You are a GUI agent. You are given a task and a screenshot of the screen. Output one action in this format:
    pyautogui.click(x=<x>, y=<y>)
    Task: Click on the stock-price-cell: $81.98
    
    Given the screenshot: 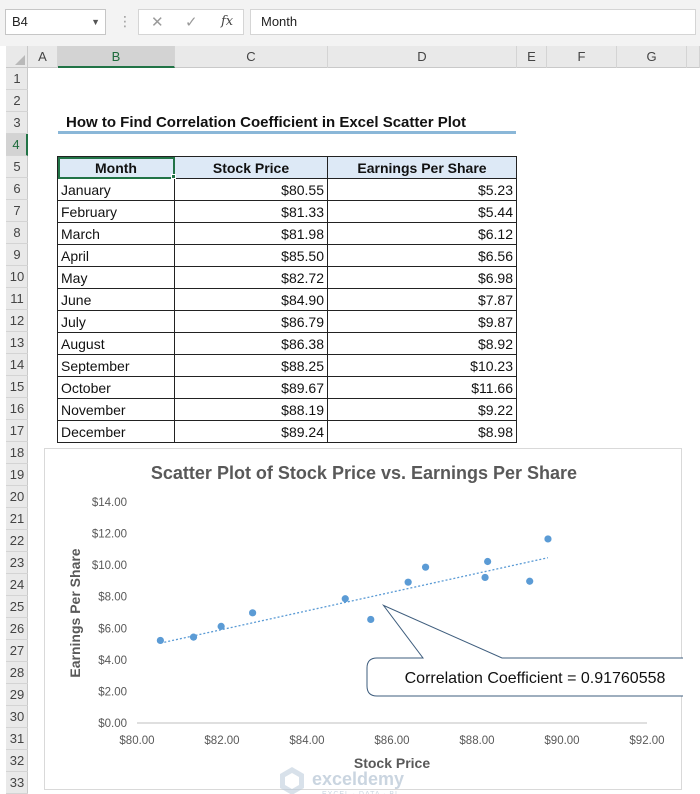 What is the action you would take?
    pyautogui.click(x=251, y=233)
    